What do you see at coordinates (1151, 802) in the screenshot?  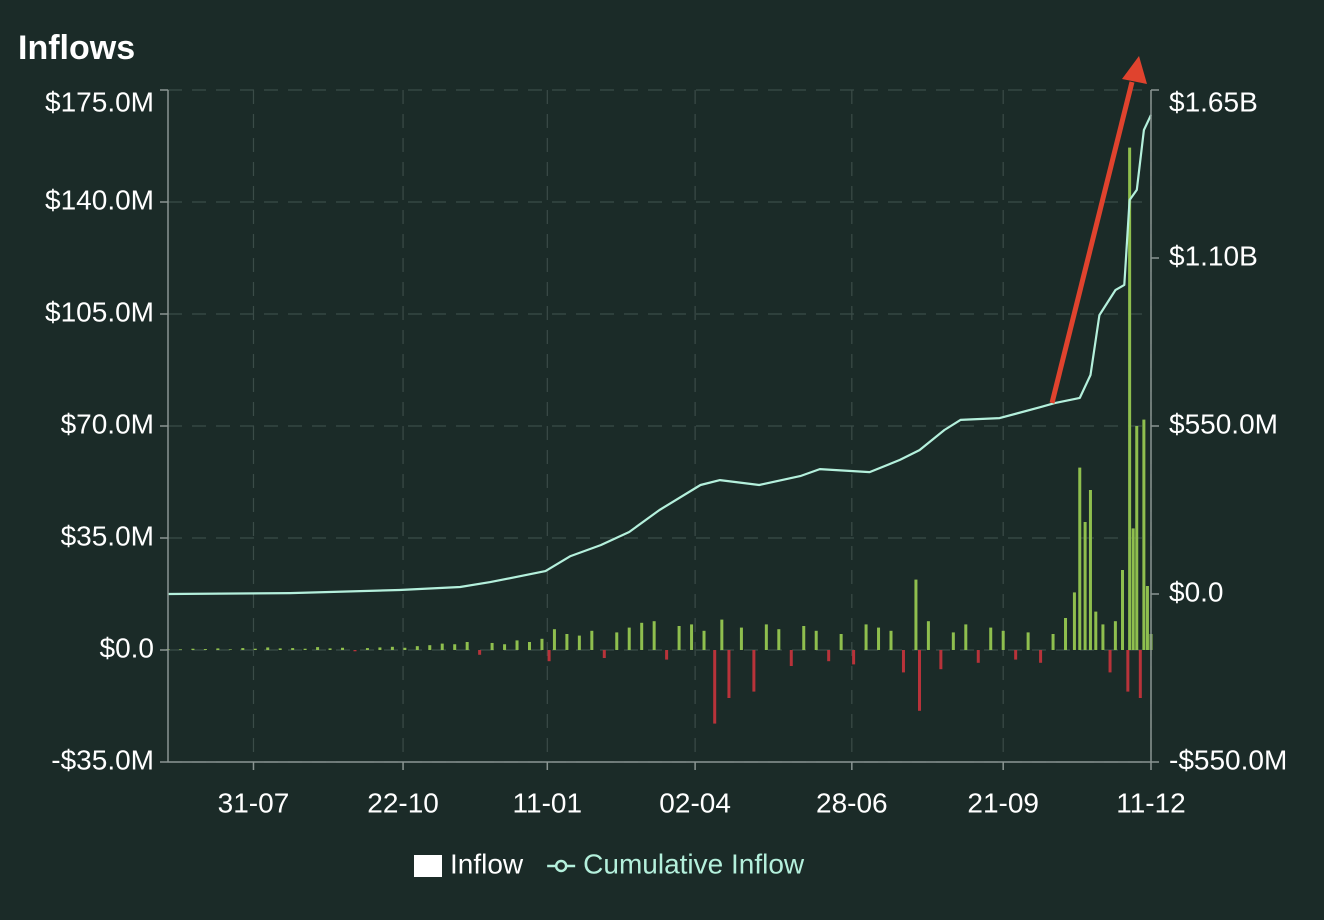 I see `x-tick-label: 11-12` at bounding box center [1151, 802].